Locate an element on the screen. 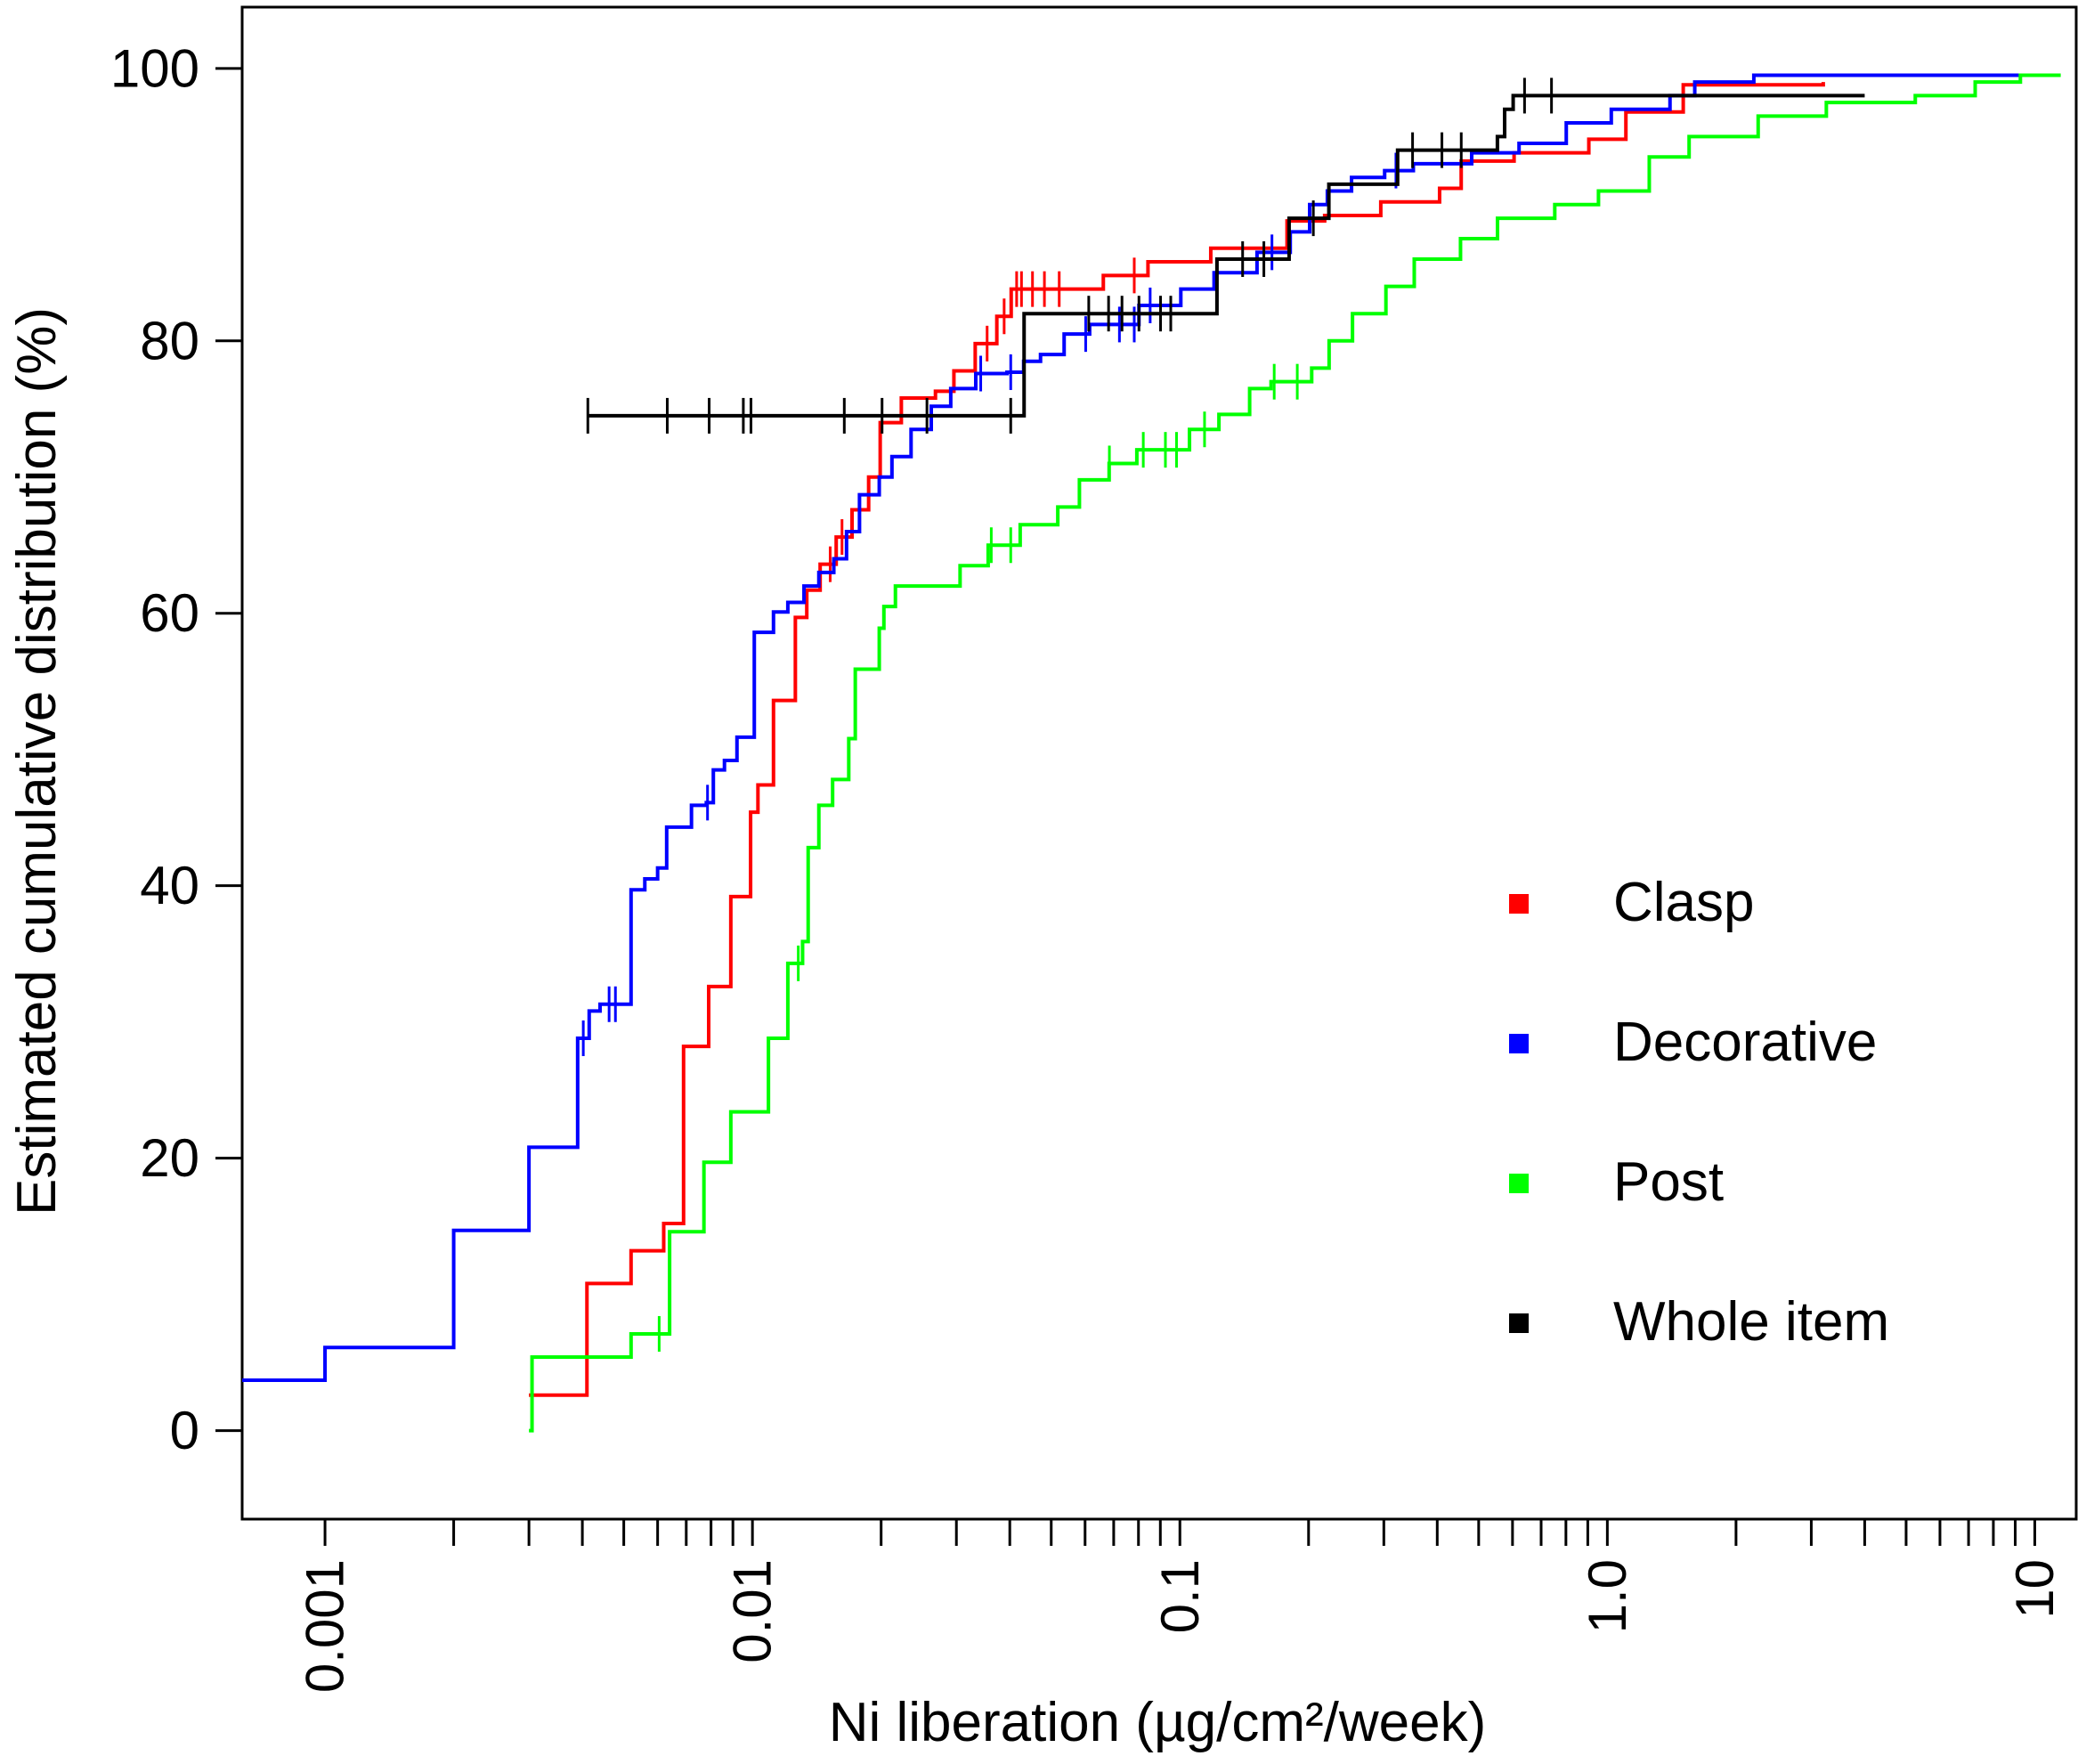  legend-swatch-clasp is located at coordinates (1519, 904).